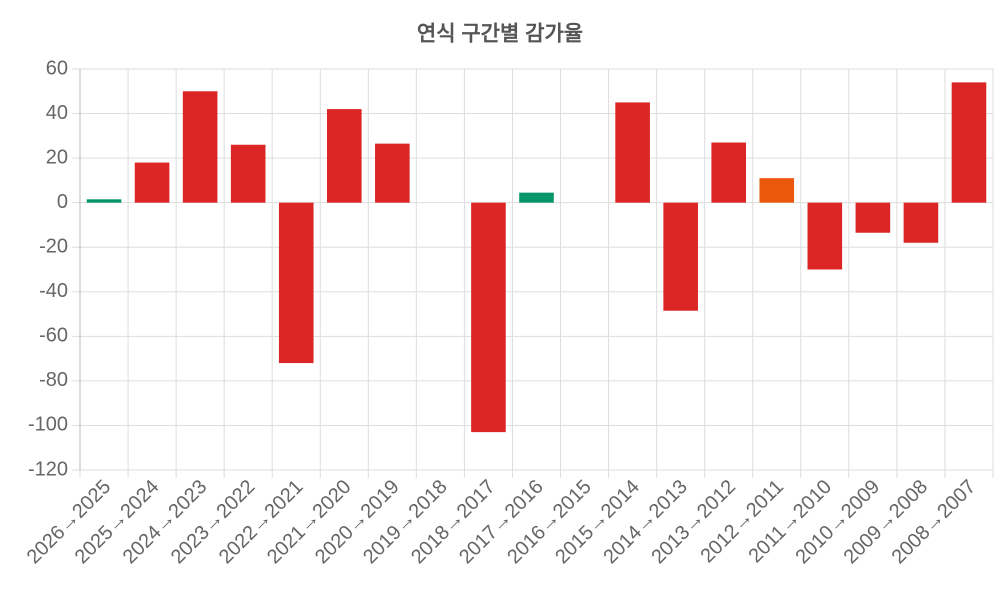 The width and height of the screenshot is (1000, 600). What do you see at coordinates (53, 380) in the screenshot?
I see `y-tick-label: -80` at bounding box center [53, 380].